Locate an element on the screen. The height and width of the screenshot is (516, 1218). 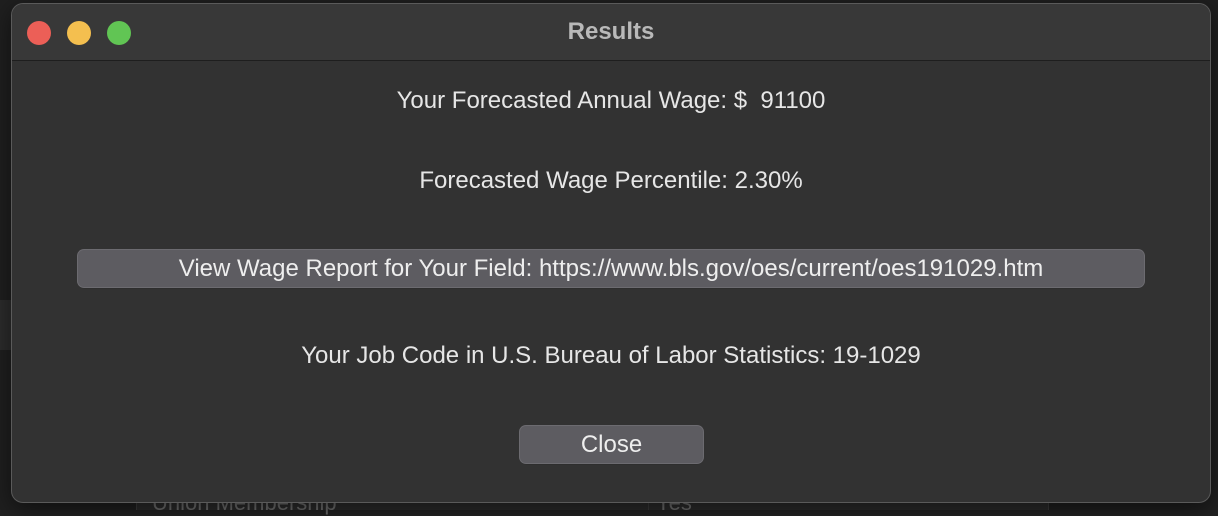
close-button: Close is located at coordinates (611, 444).